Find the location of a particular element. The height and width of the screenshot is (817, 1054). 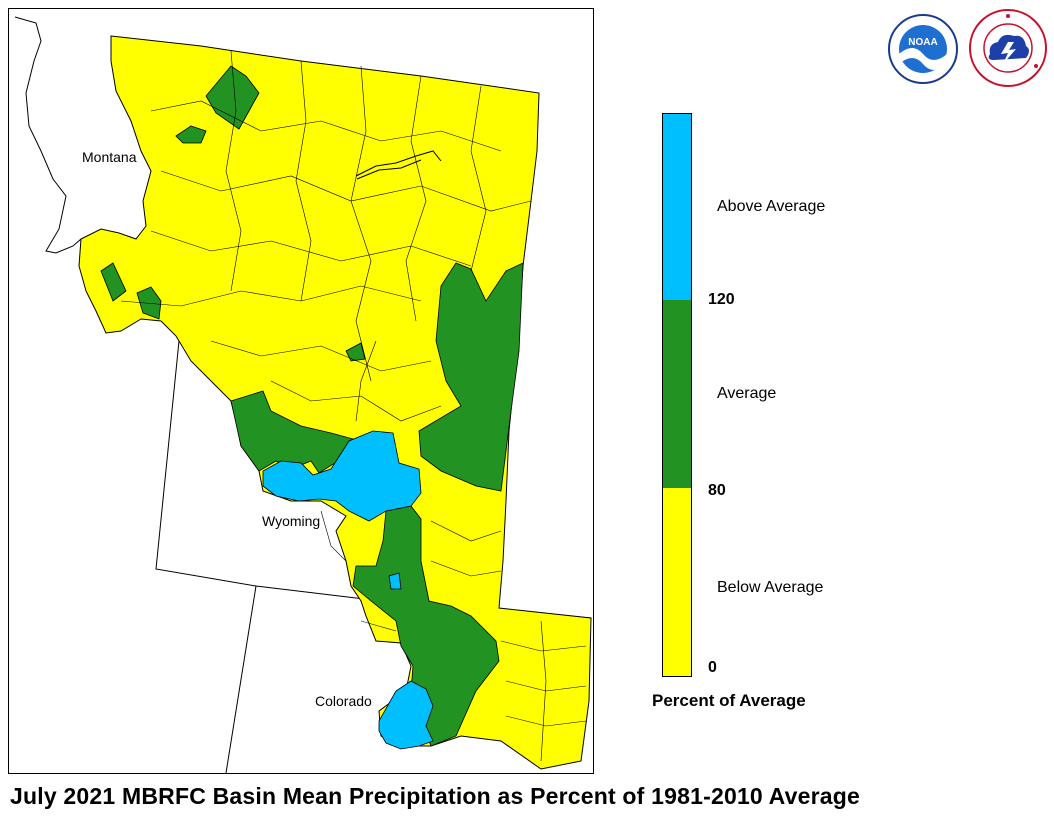

legend-label-average: Average is located at coordinates (747, 393).